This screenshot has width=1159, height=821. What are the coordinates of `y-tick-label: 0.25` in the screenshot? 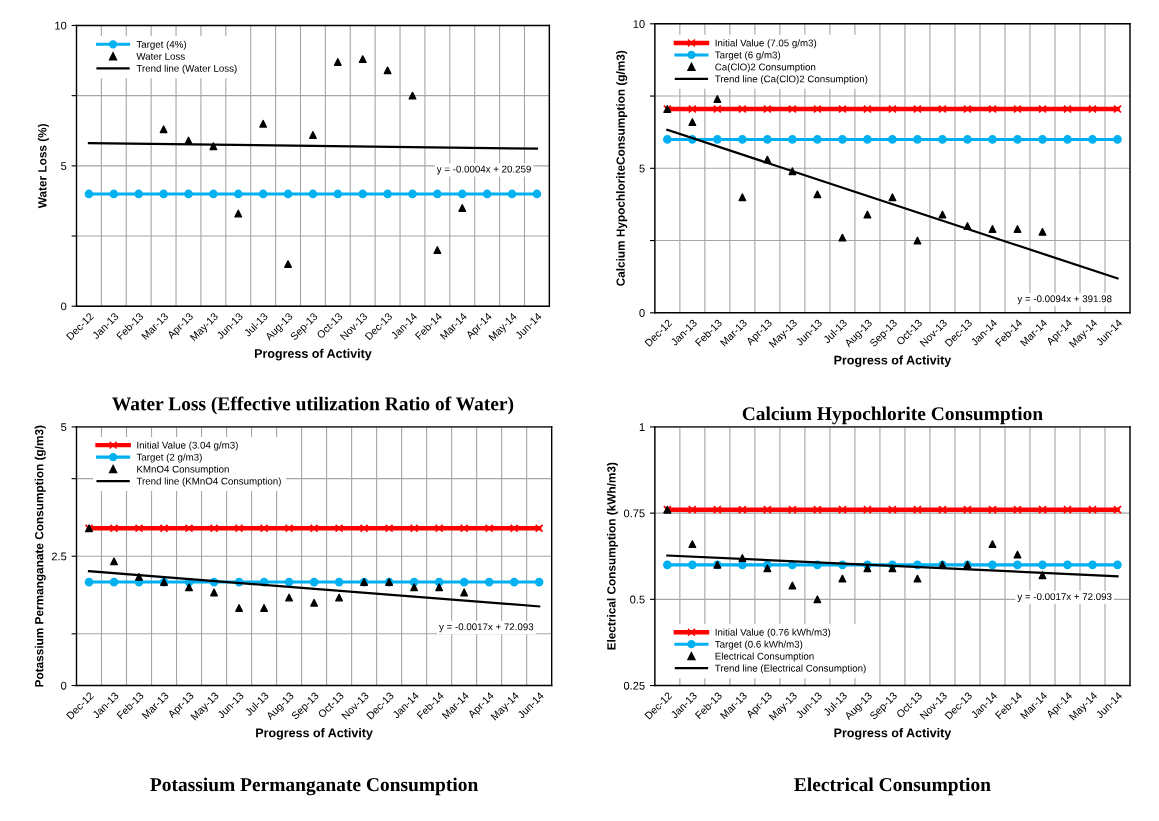 It's located at (634, 685).